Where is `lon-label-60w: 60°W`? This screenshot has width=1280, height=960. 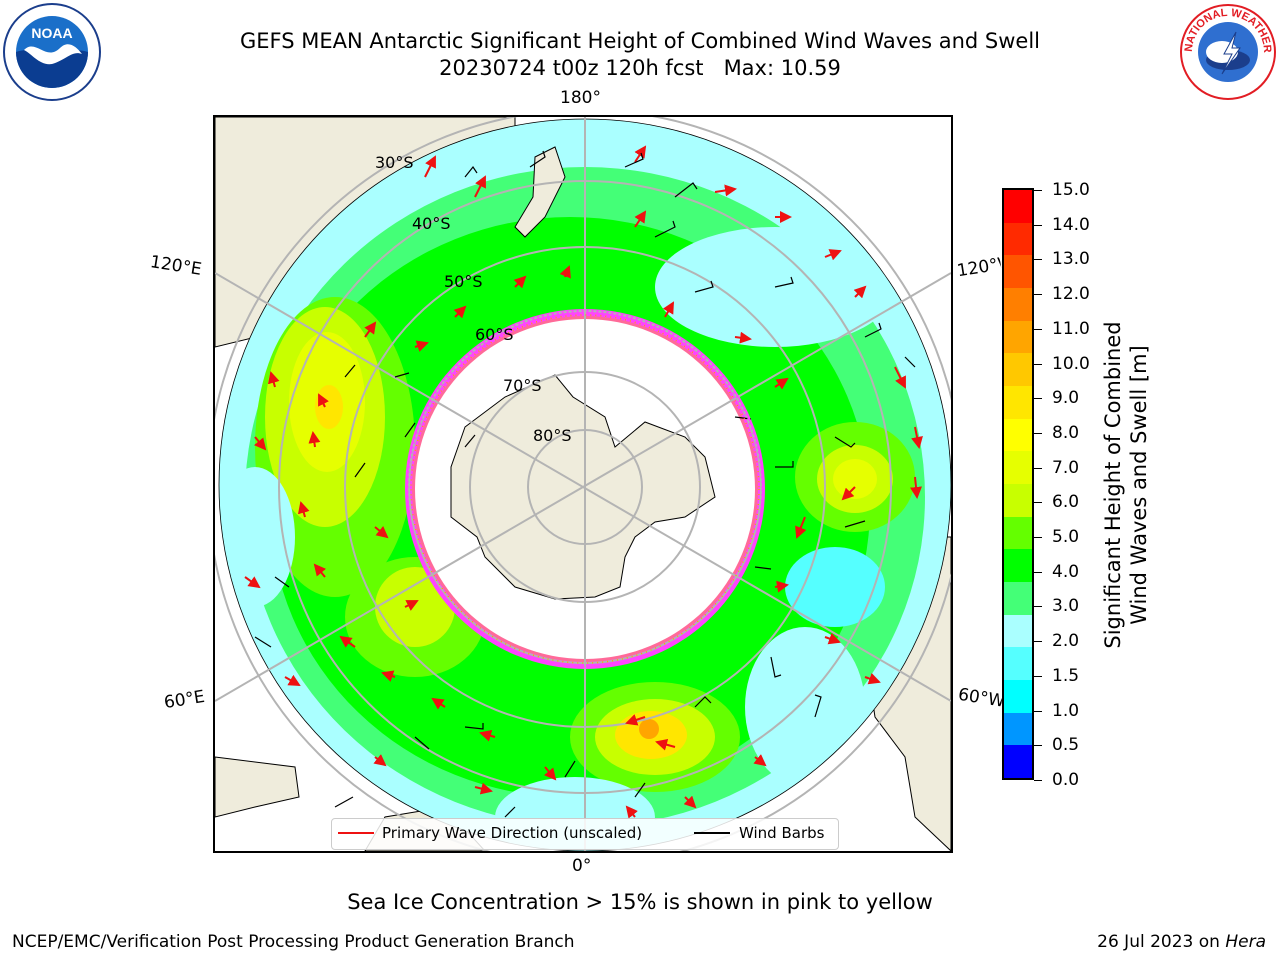 lon-label-60w: 60°W is located at coordinates (980, 698).